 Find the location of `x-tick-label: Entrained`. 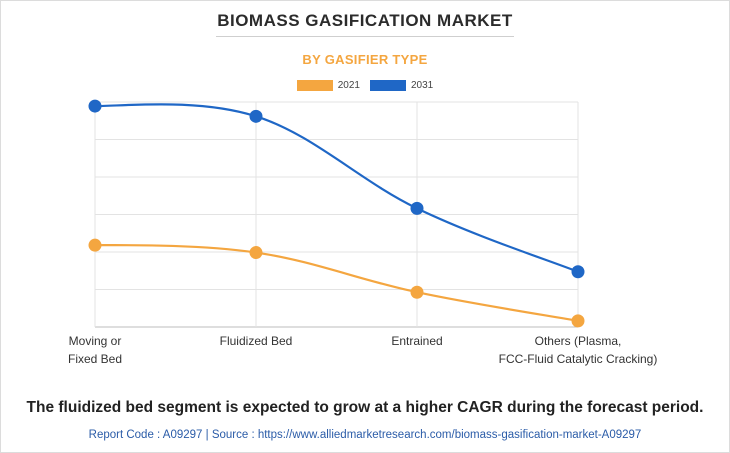

x-tick-label: Entrained is located at coordinates (416, 341).